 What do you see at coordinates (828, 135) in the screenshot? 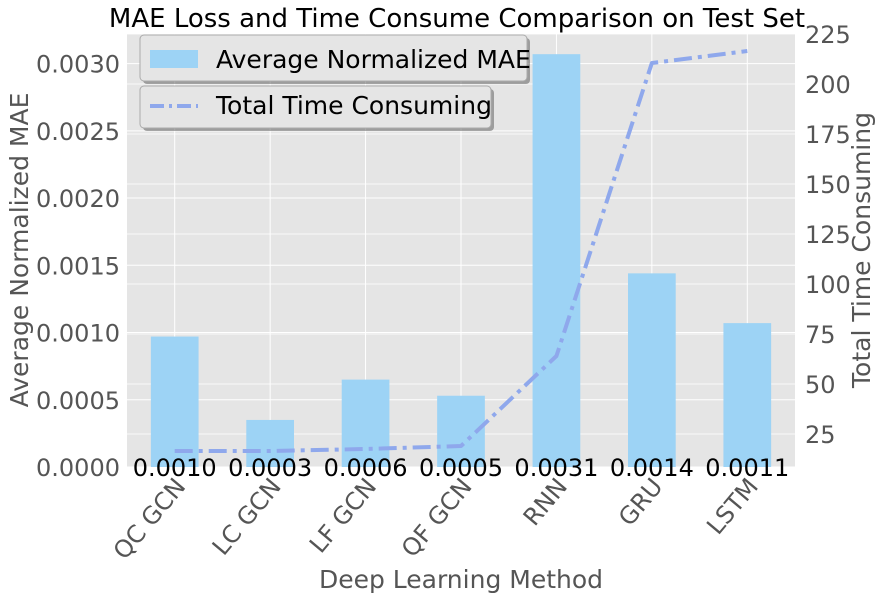
I see `right-tick-label: 175` at bounding box center [828, 135].